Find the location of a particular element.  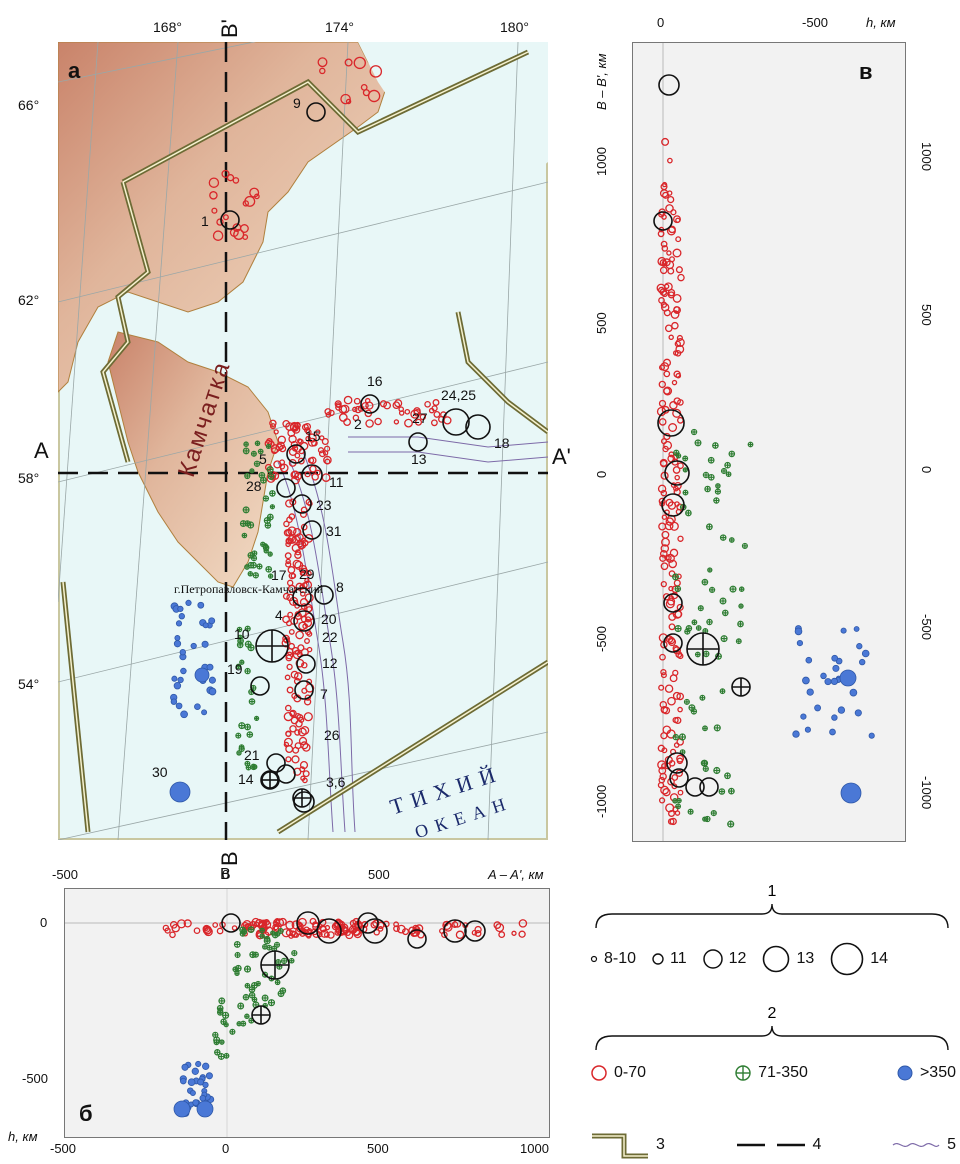

legend-size-13: 13 is located at coordinates (788, 959).